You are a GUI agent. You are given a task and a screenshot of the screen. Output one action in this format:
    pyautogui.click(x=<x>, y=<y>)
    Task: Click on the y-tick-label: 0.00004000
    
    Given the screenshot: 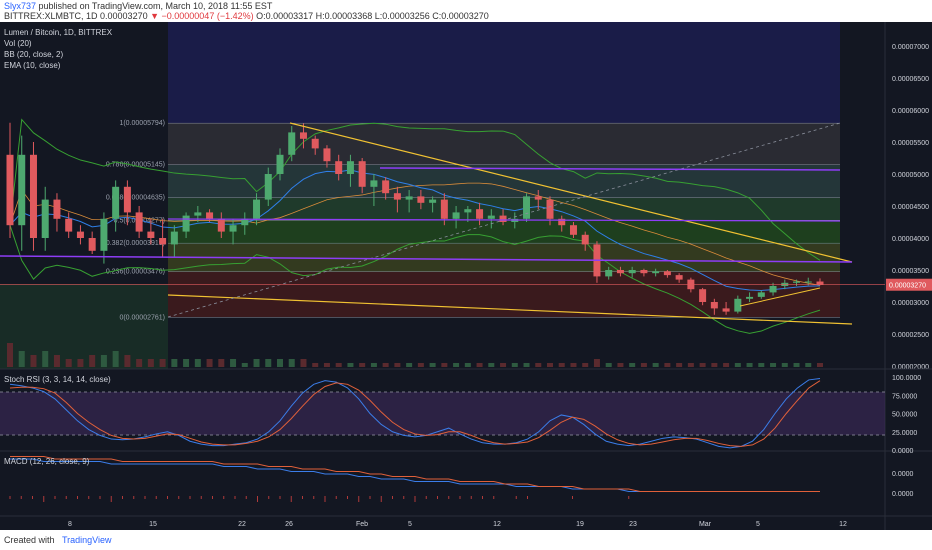 What is the action you would take?
    pyautogui.click(x=910, y=239)
    